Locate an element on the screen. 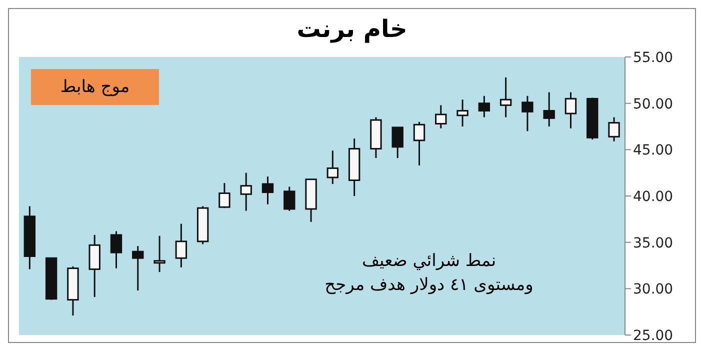  y-tick-label: 55.00 is located at coordinates (653, 58).